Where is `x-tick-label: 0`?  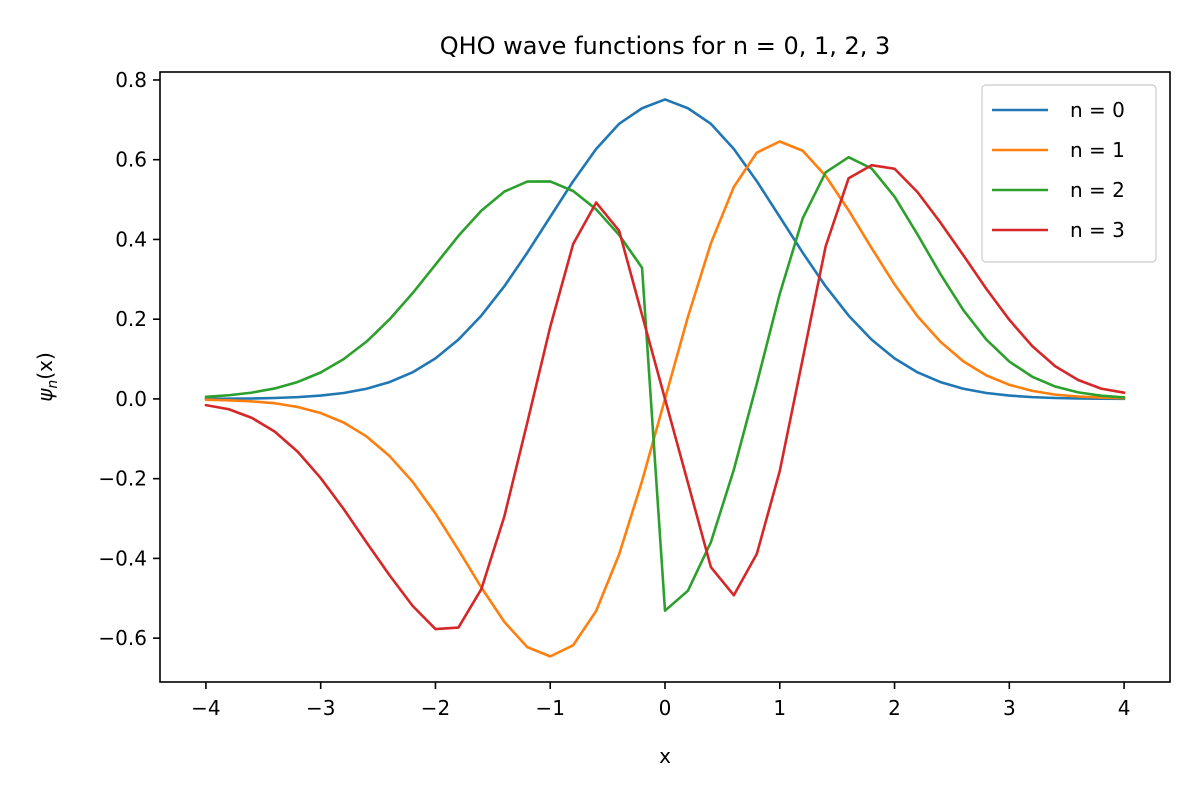
x-tick-label: 0 is located at coordinates (665, 708).